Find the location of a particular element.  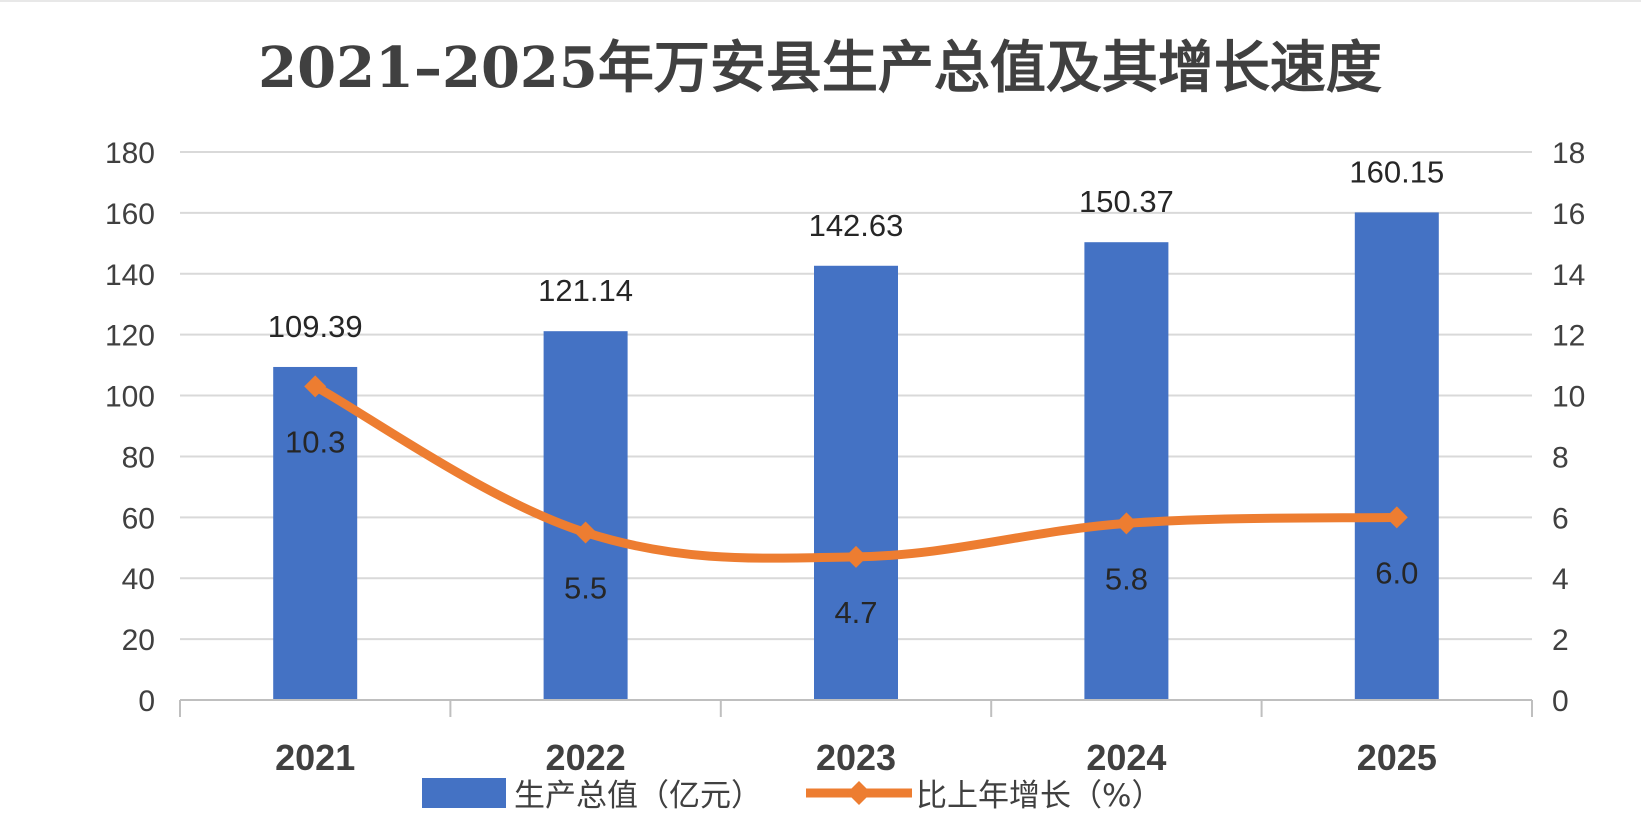

right-axis-tick-label: 2 is located at coordinates (1560, 640).